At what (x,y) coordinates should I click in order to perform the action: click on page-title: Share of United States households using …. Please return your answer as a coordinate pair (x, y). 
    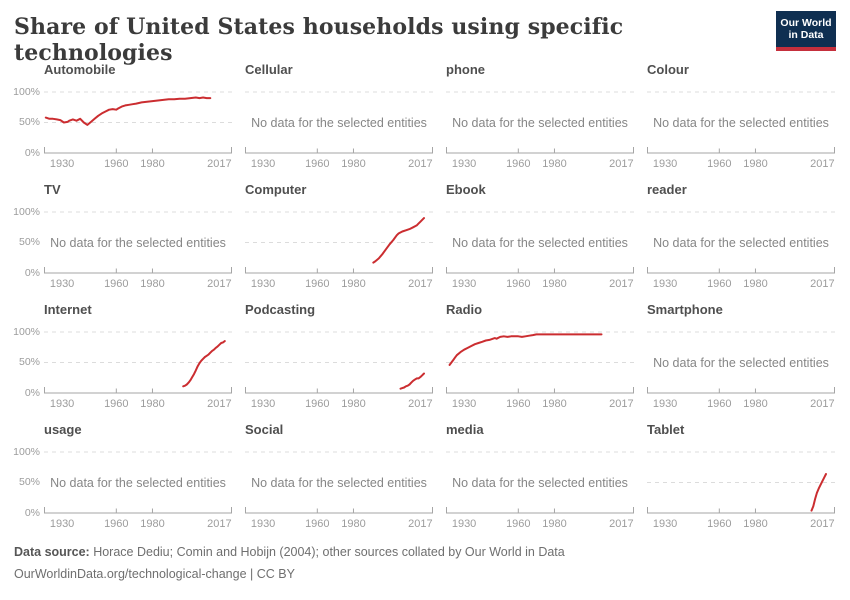
    Looking at the image, I should click on (319, 40).